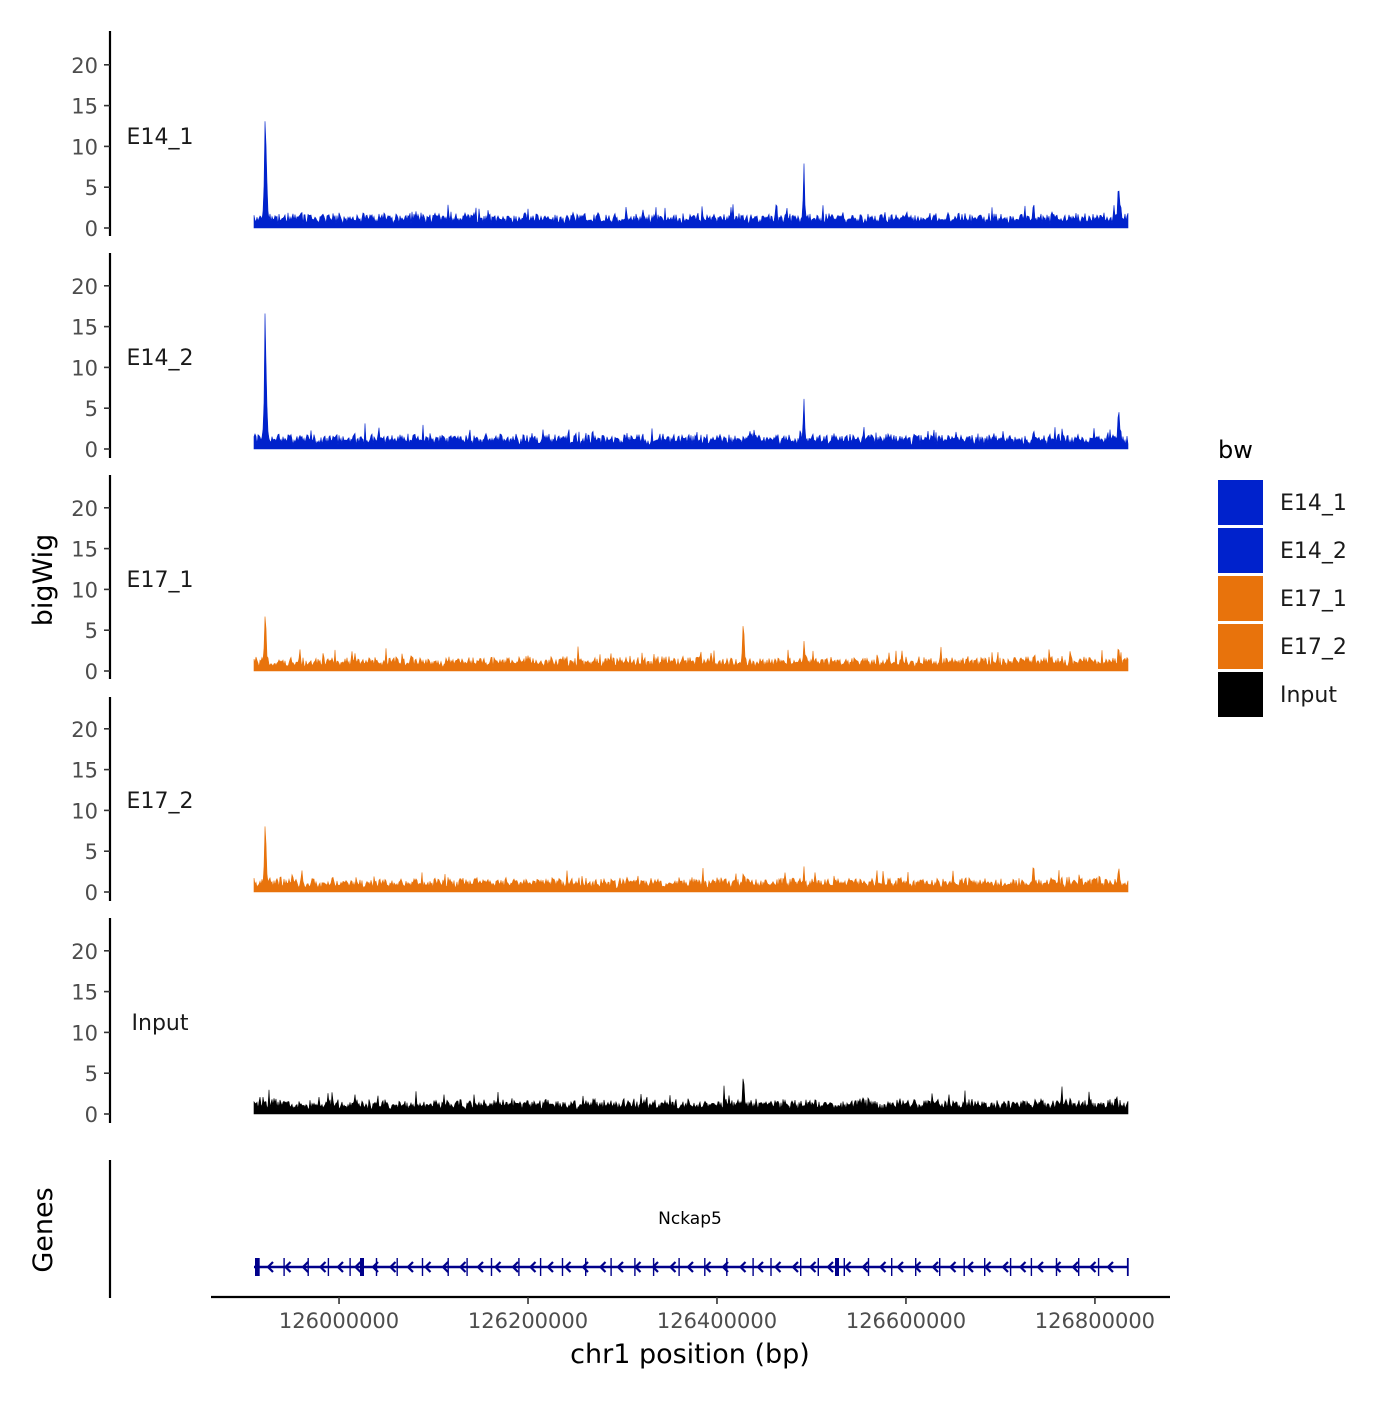 The height and width of the screenshot is (1404, 1400). Describe the element at coordinates (1095, 1321) in the screenshot. I see `x-tick-label: 126800000` at that location.